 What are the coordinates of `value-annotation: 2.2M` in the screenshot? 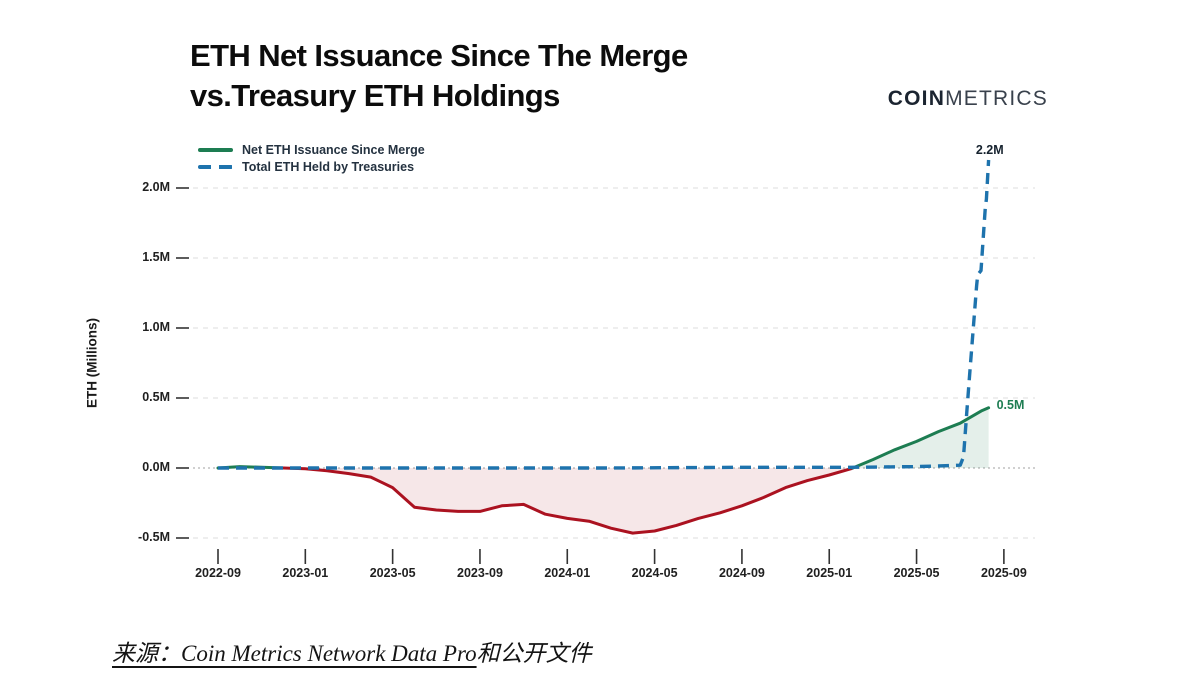 It's located at (989, 150).